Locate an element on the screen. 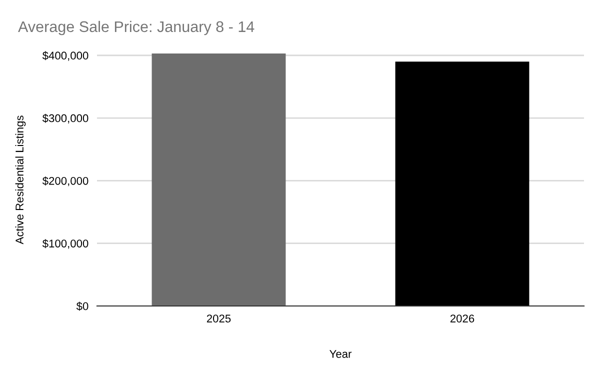 This screenshot has height=371, width=600. x-tick-label: 2025 is located at coordinates (218, 318).